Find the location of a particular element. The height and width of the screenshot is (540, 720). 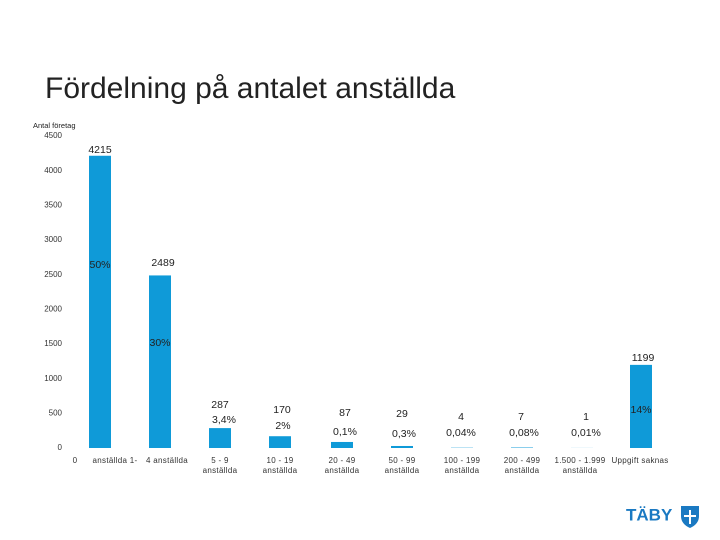

y-tick-label: 500 is located at coordinates (56, 412).